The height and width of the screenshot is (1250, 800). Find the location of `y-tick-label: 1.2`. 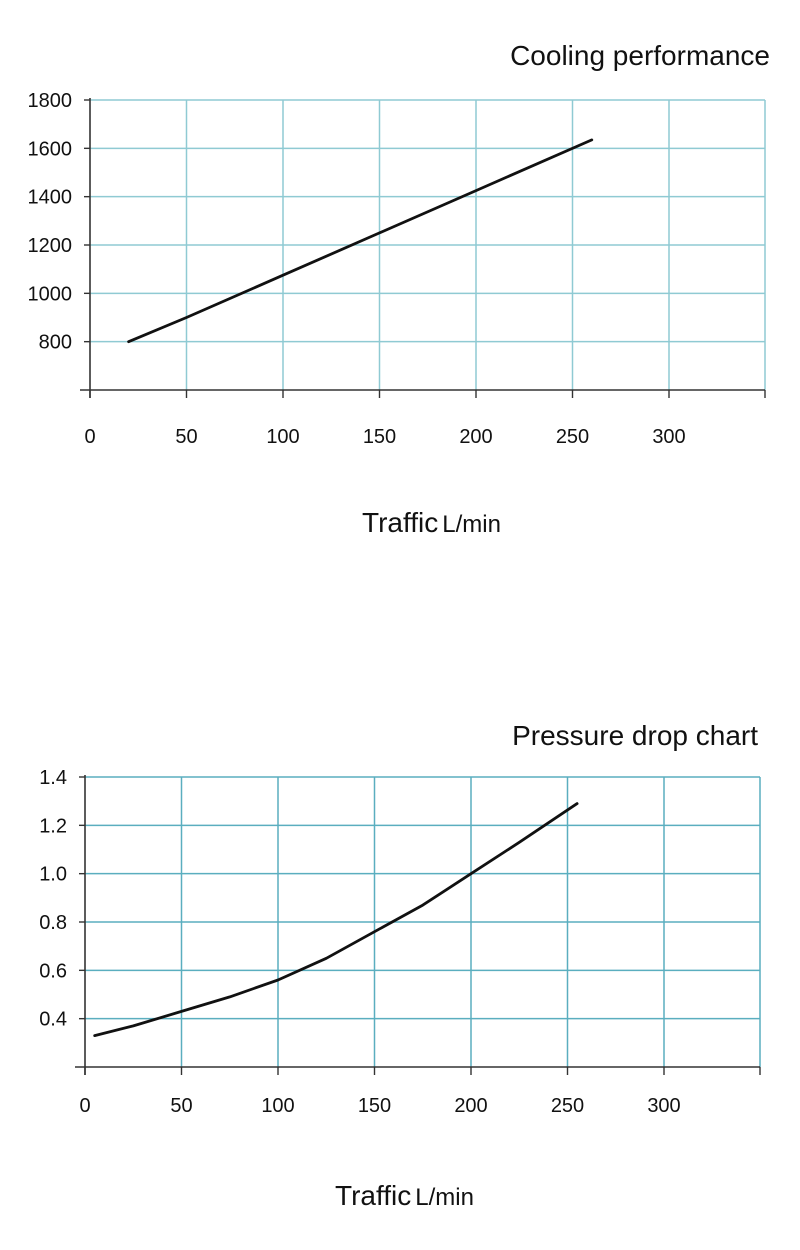

y-tick-label: 1.2 is located at coordinates (53, 826).